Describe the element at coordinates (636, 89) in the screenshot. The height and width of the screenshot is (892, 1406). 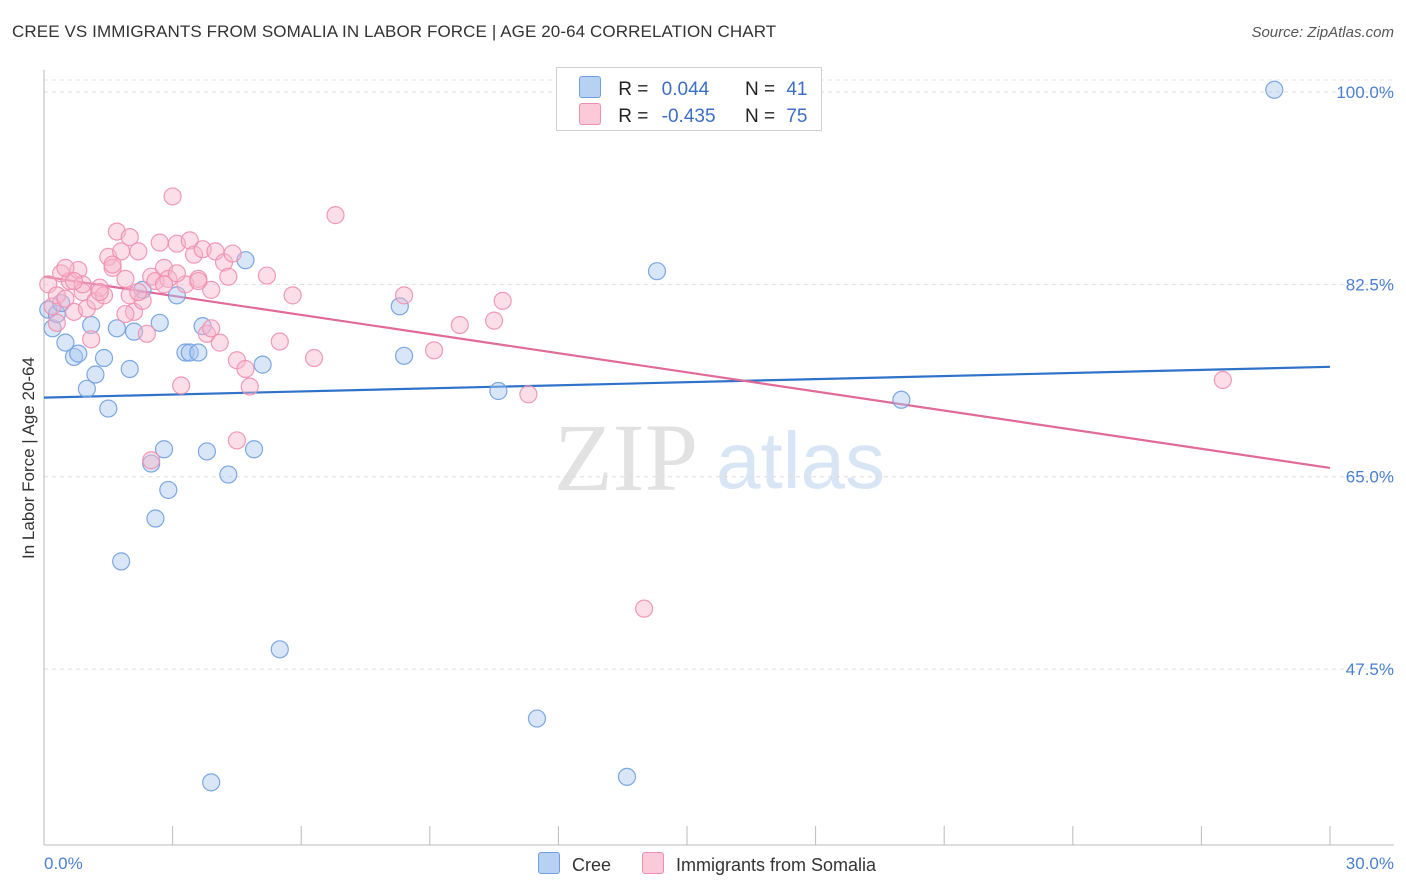
I see `legend-r-label: R =` at that location.